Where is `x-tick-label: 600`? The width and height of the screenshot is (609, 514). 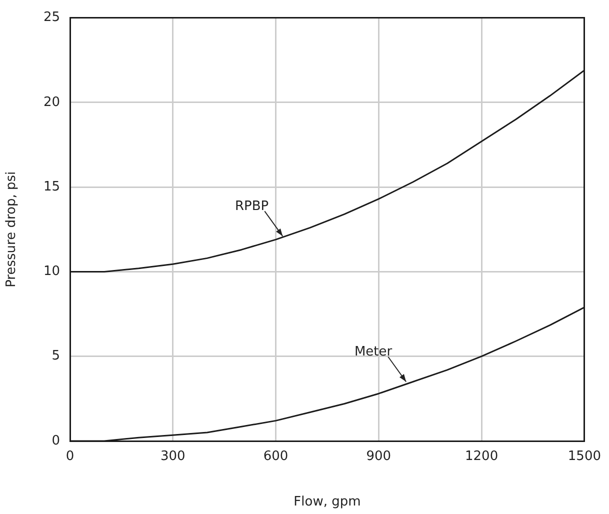
x-tick-label: 600 is located at coordinates (275, 456).